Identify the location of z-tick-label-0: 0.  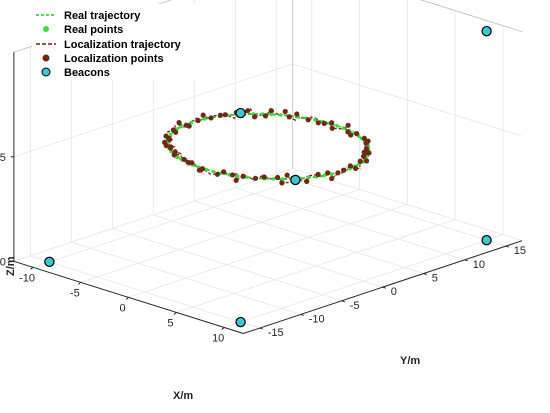
(3, 262).